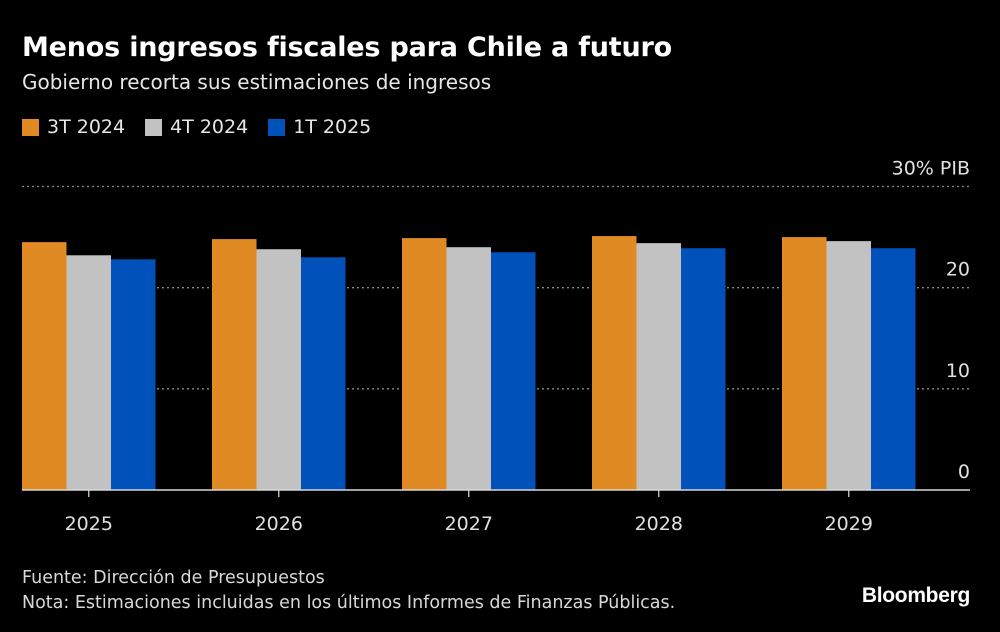 This screenshot has width=1000, height=632. I want to click on x-tick-label: 2028, so click(659, 524).